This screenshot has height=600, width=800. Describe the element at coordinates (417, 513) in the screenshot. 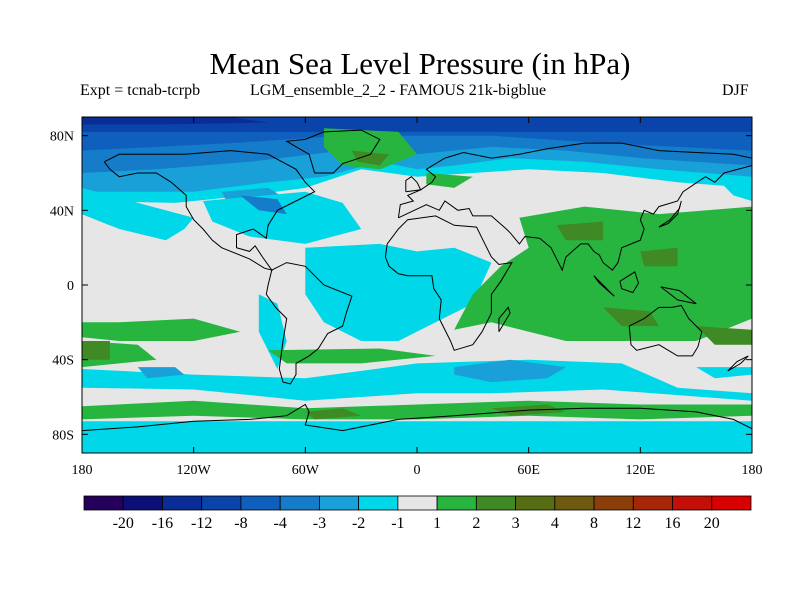

I see `colorbar: -20 -16 -12 -8 -4 -3 -2 -1 1 2 3 4 8 12 16 20` at that location.